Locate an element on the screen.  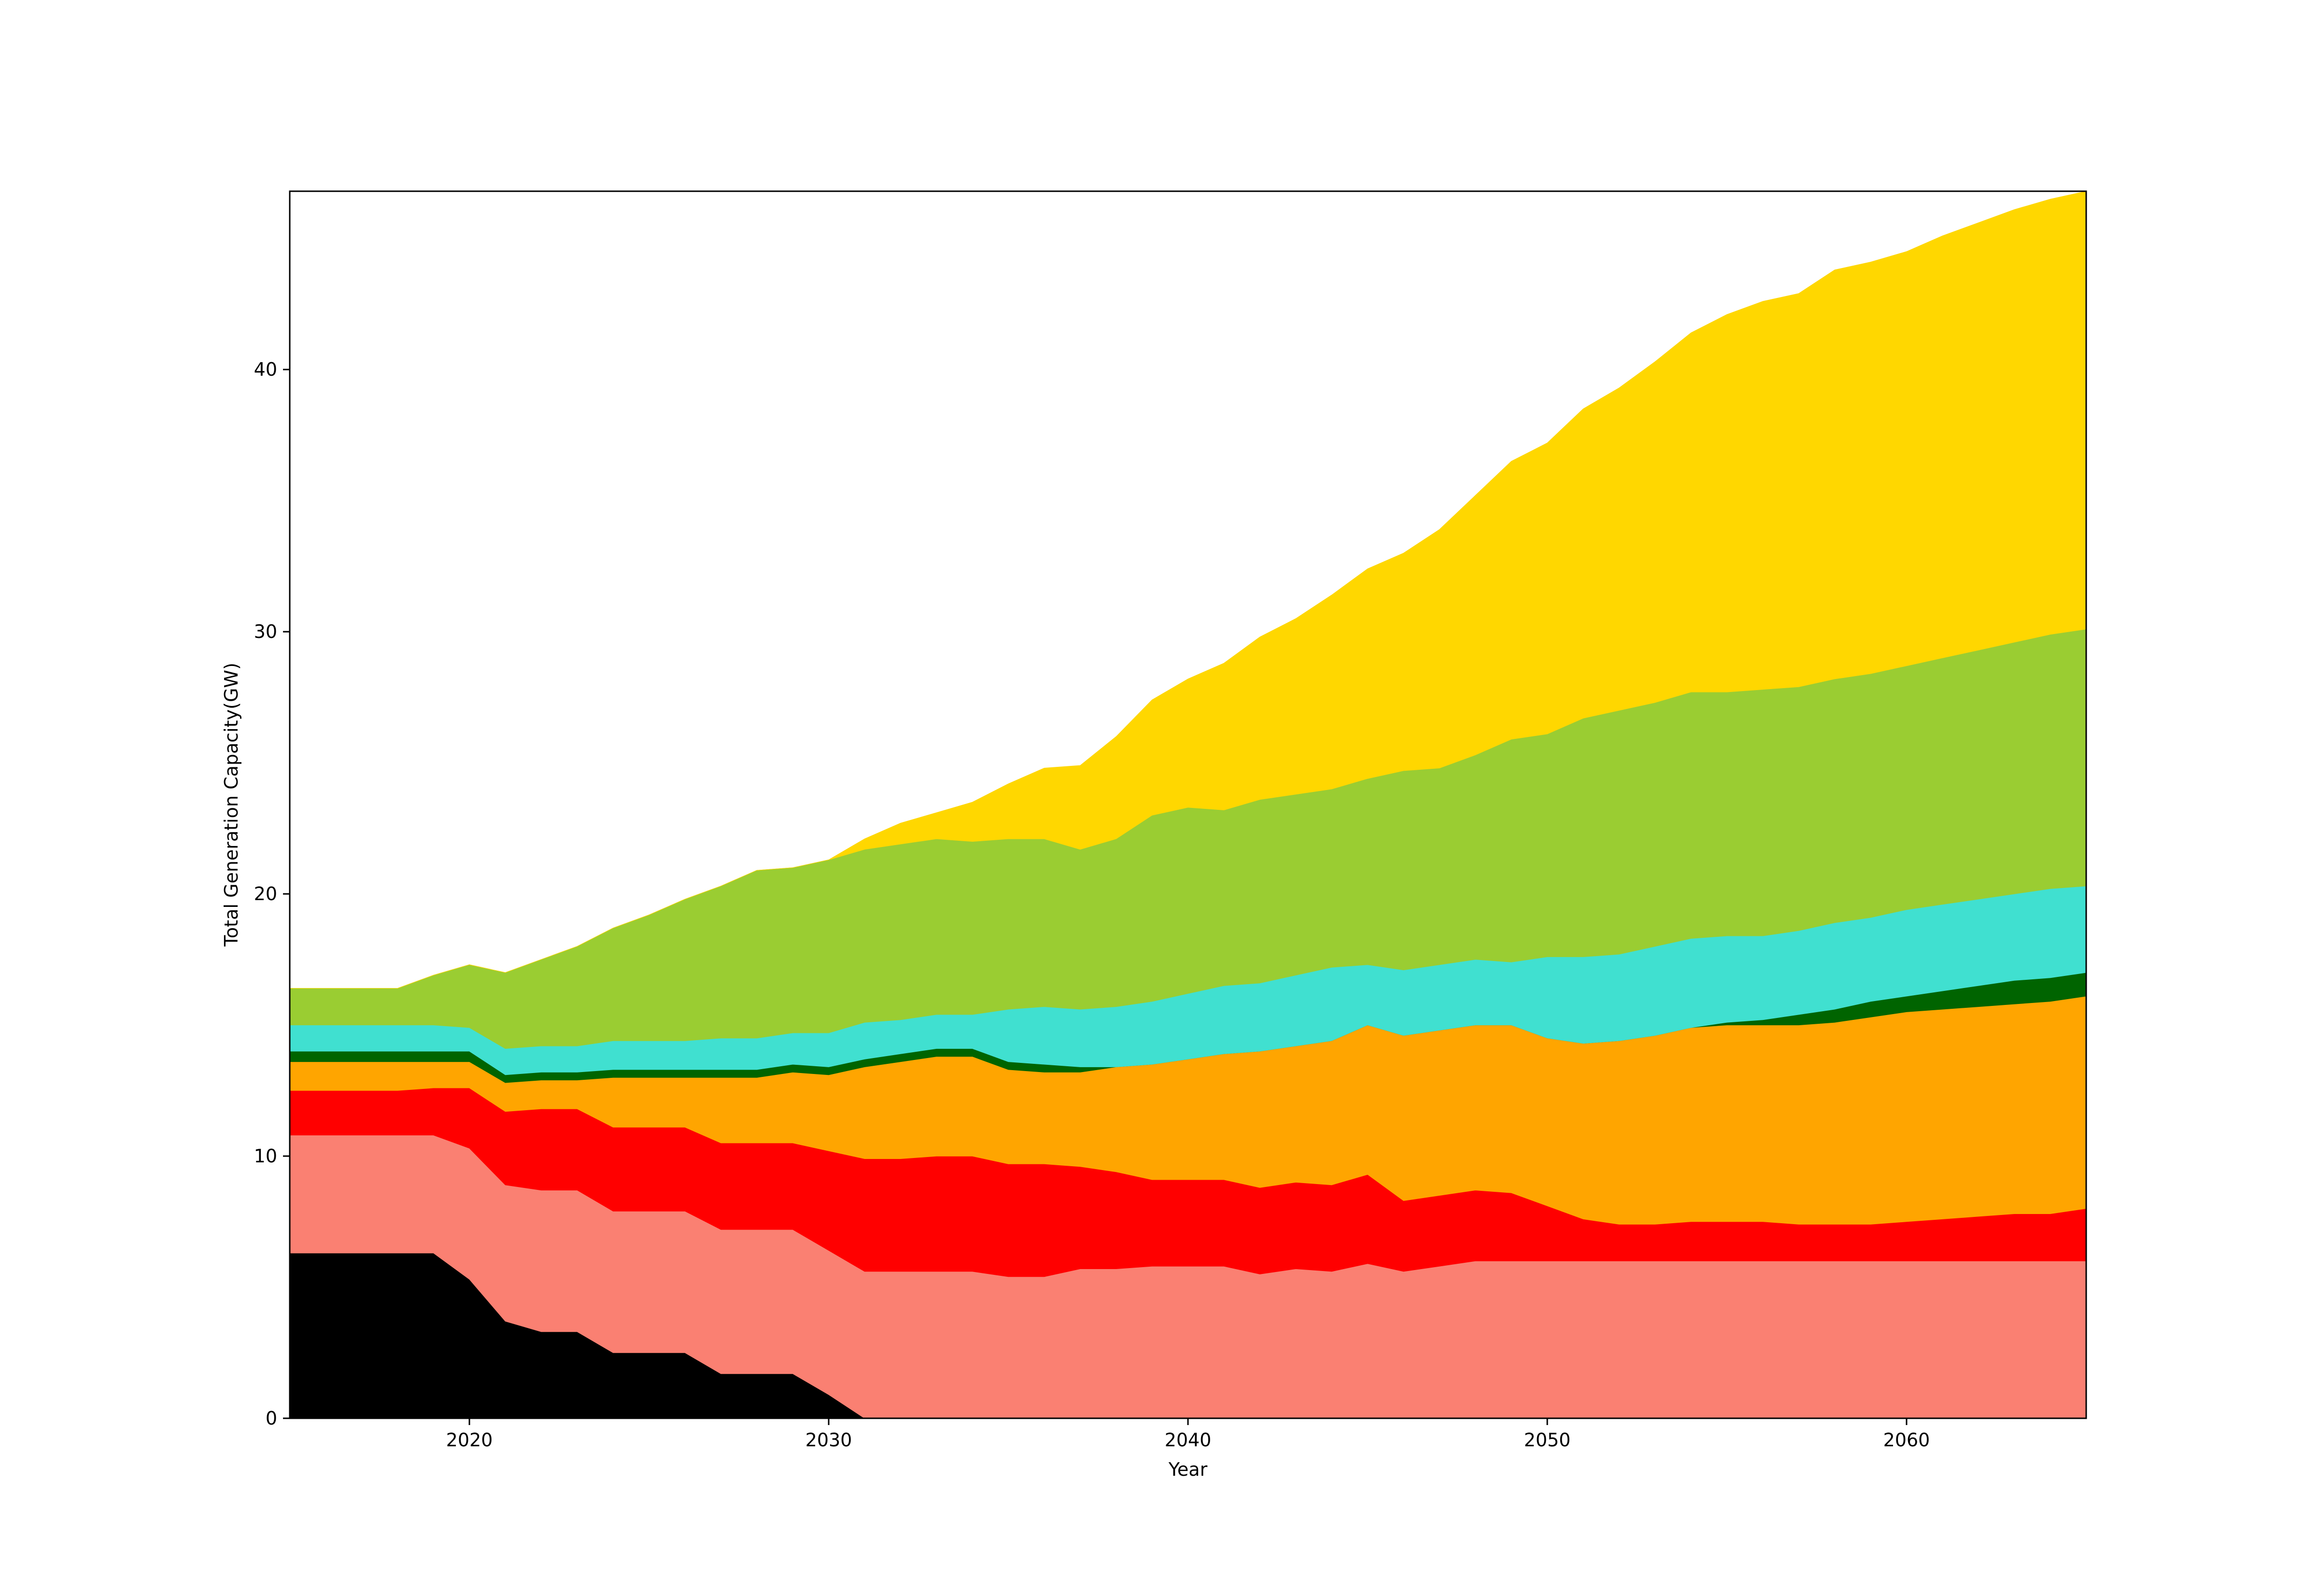
x-axis-ticks: 2020 2030 2040 2050 2060 is located at coordinates (1188, 1434).